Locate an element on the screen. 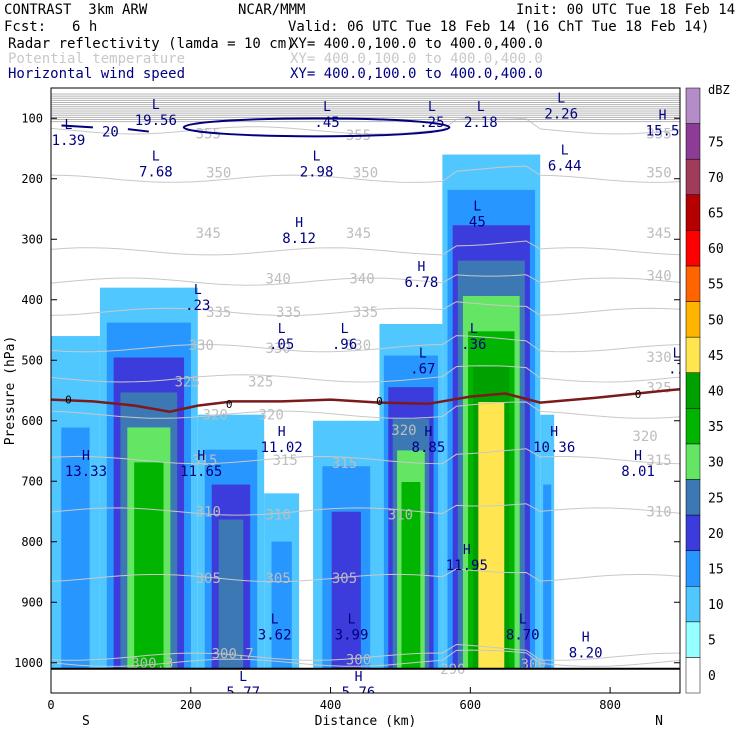 This screenshot has width=740, height=740. wind-extremum-type-30: L is located at coordinates (243, 677).